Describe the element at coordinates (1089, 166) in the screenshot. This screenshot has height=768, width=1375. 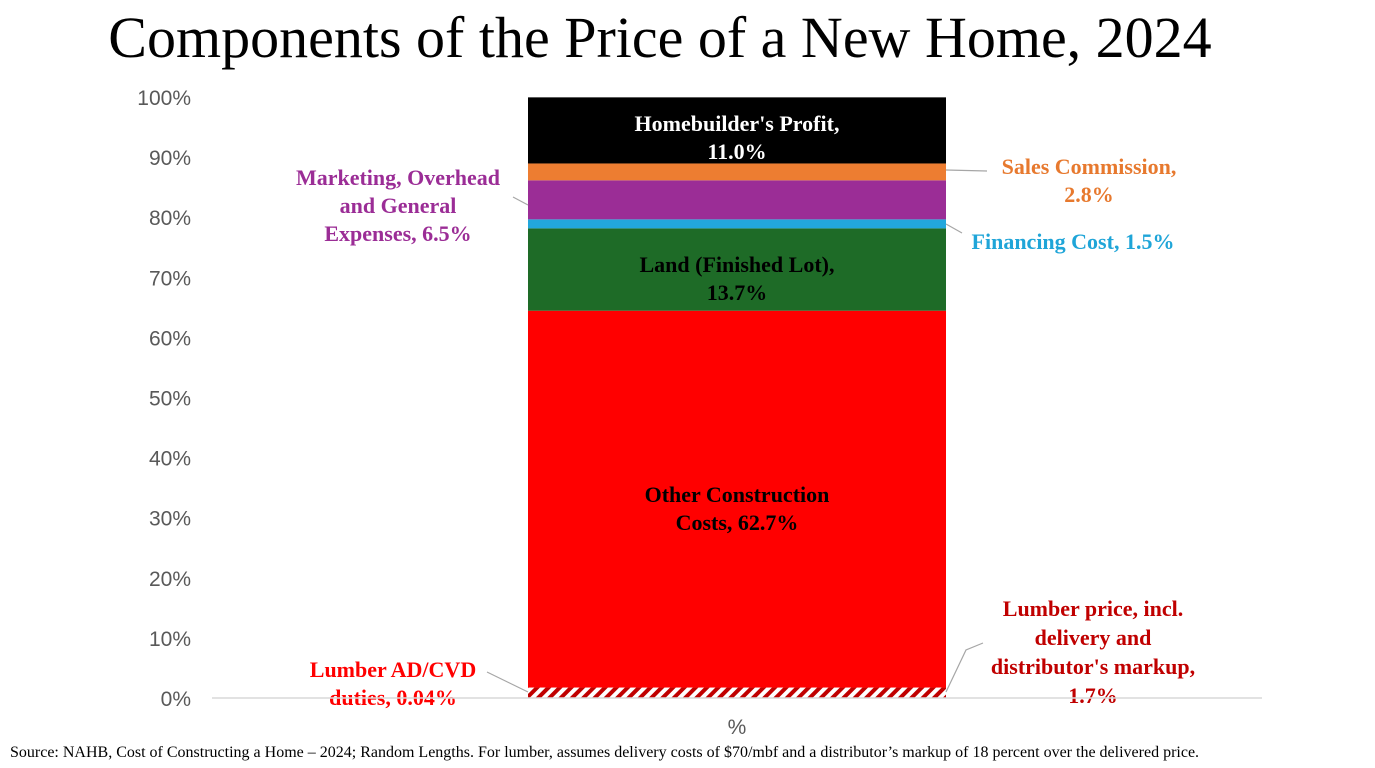
I see `data-label-sales_commission: Sales Commission,` at that location.